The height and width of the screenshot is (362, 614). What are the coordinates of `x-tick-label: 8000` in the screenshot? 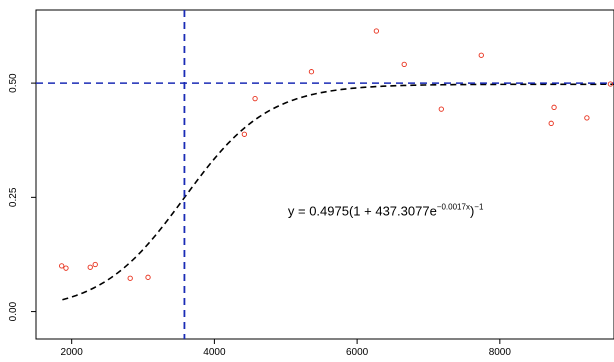 It's located at (500, 352).